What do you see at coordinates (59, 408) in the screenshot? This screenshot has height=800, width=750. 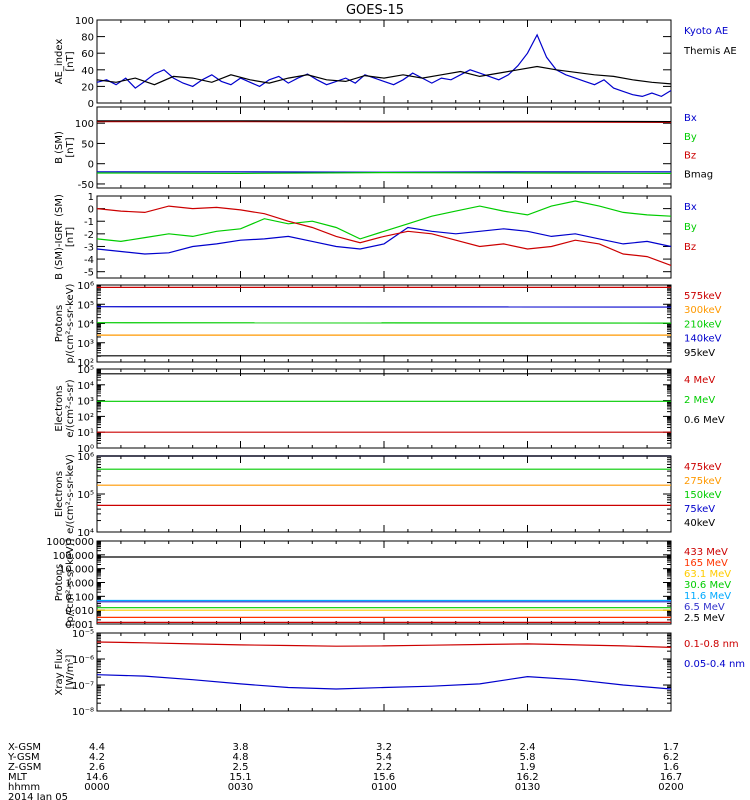 I see `y-axis-label: Electrons` at bounding box center [59, 408].